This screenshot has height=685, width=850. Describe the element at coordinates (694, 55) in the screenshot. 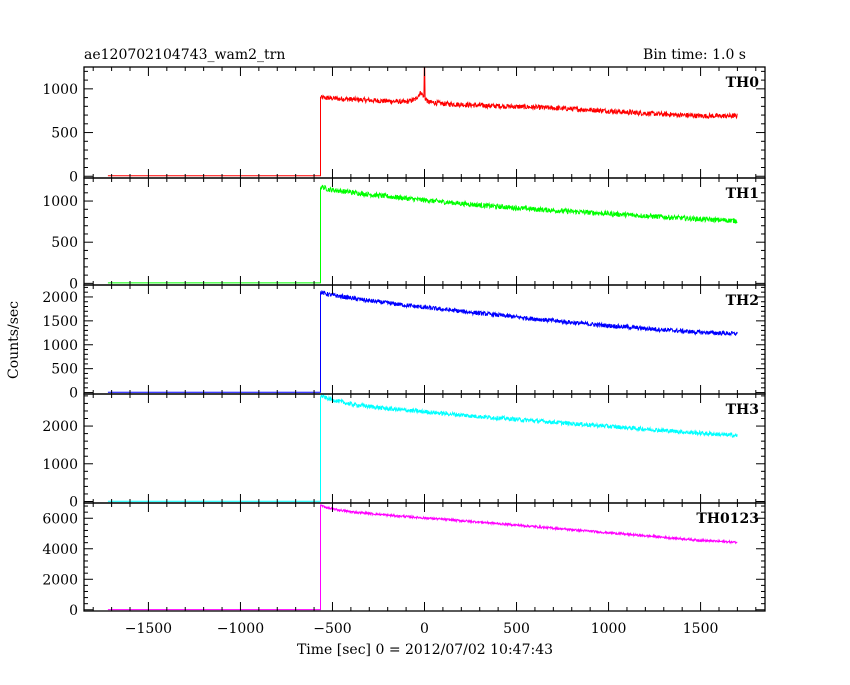

I see `bin-time-label: Bin time: 1.0 s` at that location.